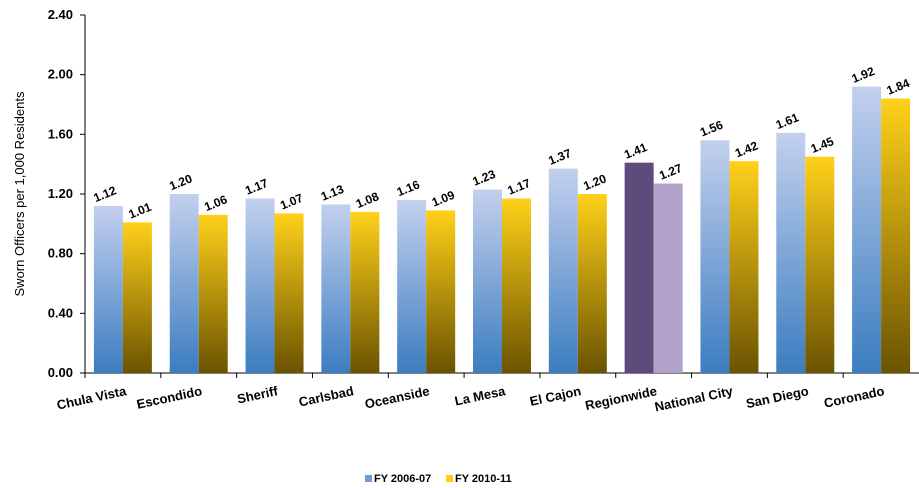 This screenshot has width=919, height=488. What do you see at coordinates (711, 129) in the screenshot?
I see `data-label-national-city-fy-2006-07: 1.56` at bounding box center [711, 129].